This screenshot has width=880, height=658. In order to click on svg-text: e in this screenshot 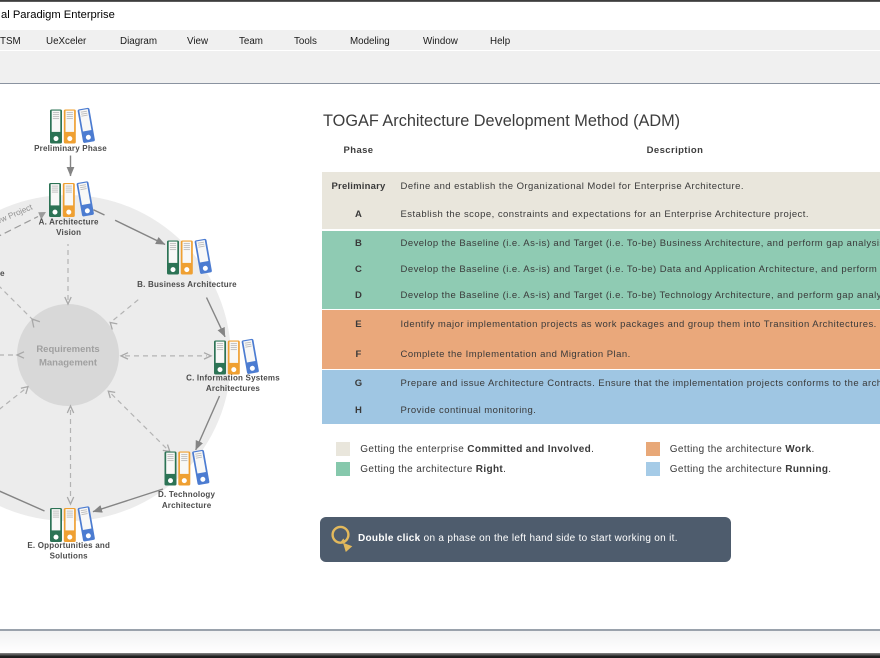, I will do `click(2, 273)`.